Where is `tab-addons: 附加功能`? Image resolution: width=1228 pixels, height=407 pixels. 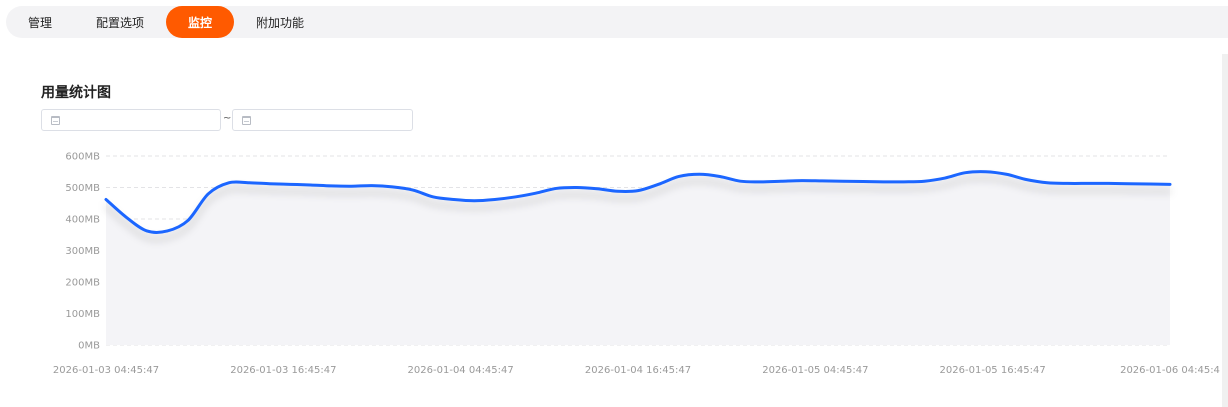
tab-addons: 附加功能 is located at coordinates (280, 22).